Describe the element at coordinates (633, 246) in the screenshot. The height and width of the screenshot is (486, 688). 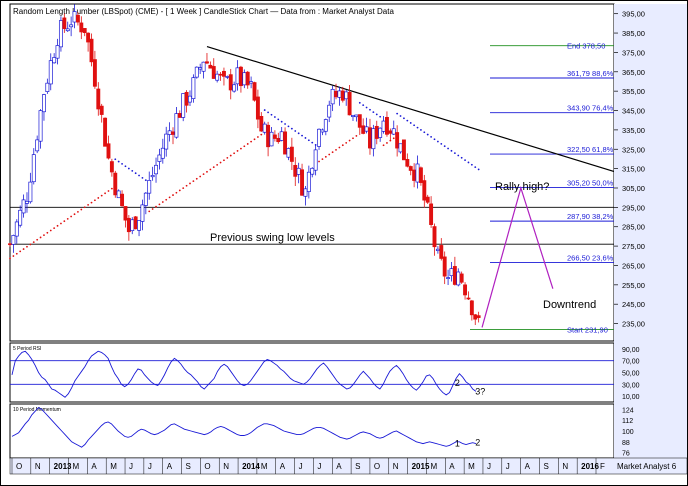
I see `price-tick-label: 275,00` at that location.